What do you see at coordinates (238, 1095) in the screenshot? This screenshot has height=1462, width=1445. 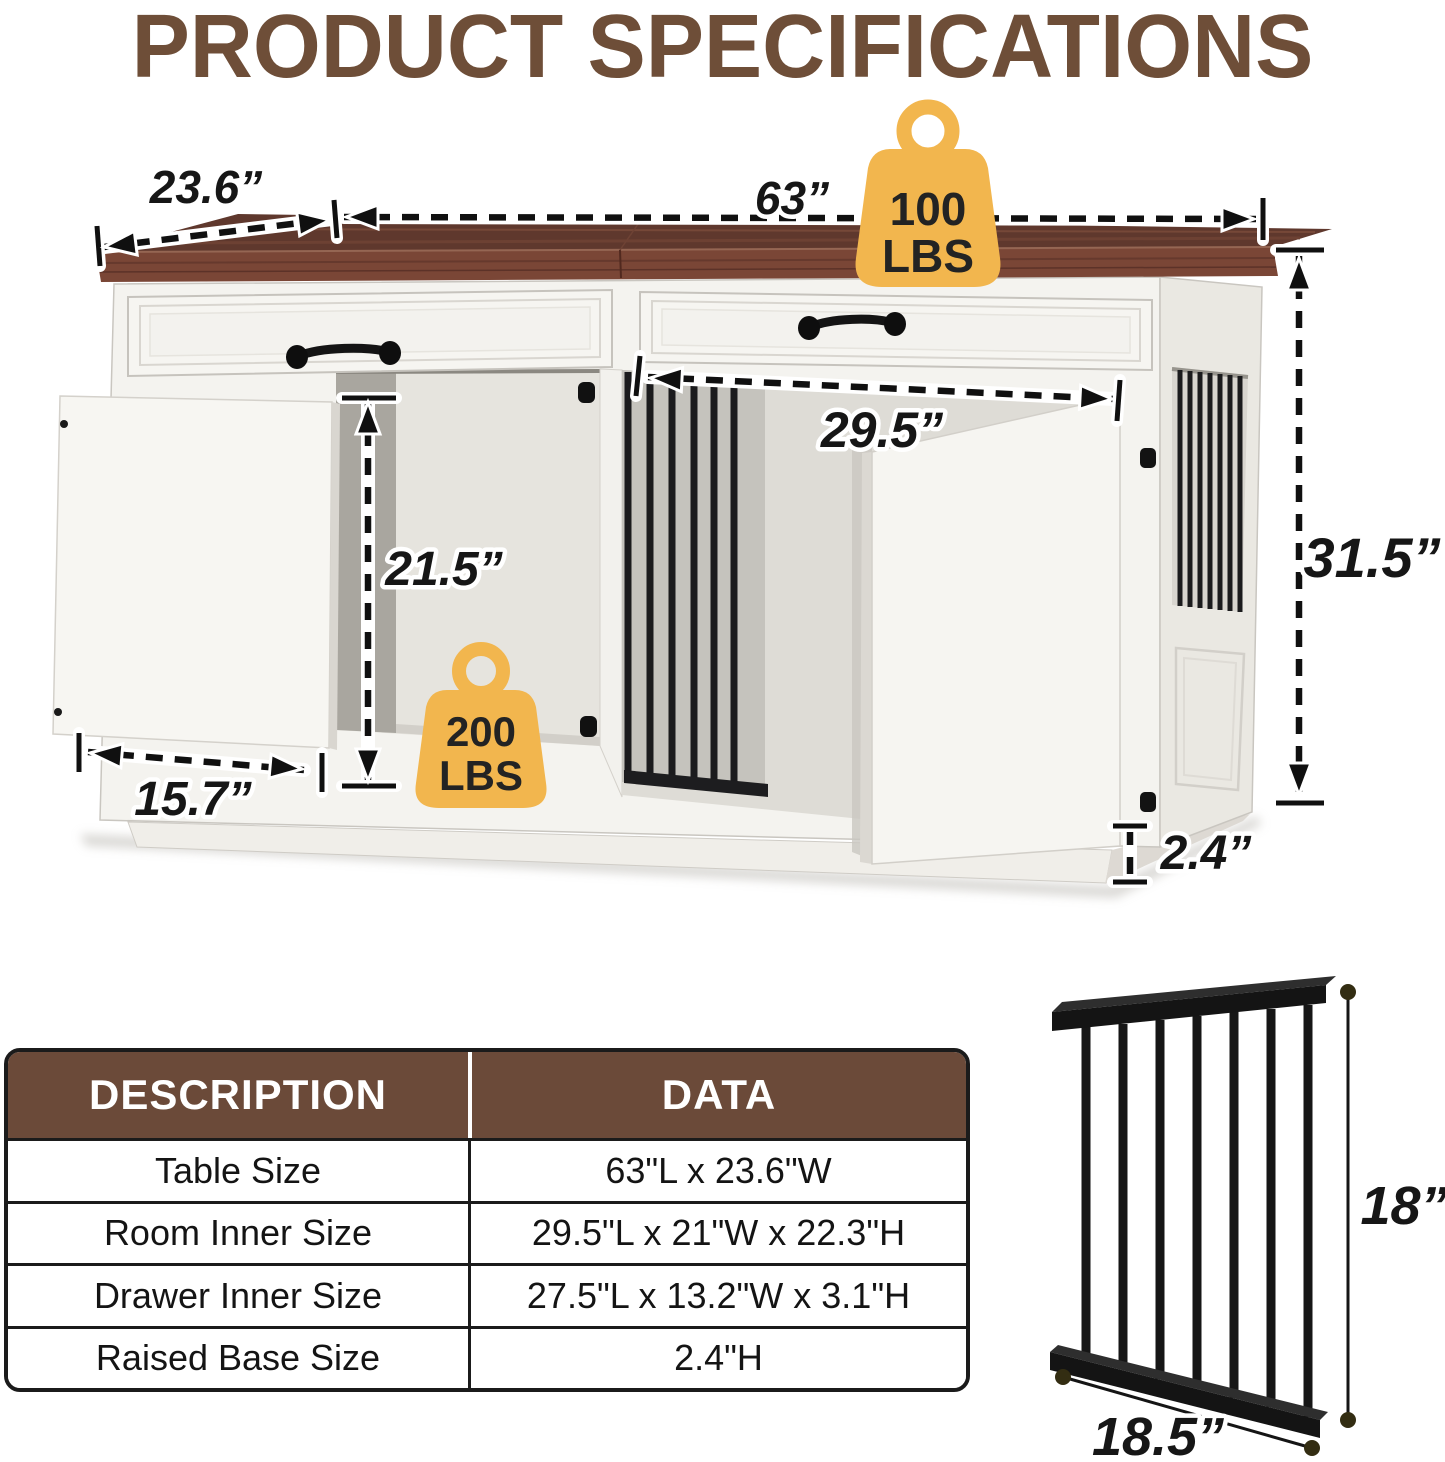 I see `spec-table-header-description: DESCRIPTION` at bounding box center [238, 1095].